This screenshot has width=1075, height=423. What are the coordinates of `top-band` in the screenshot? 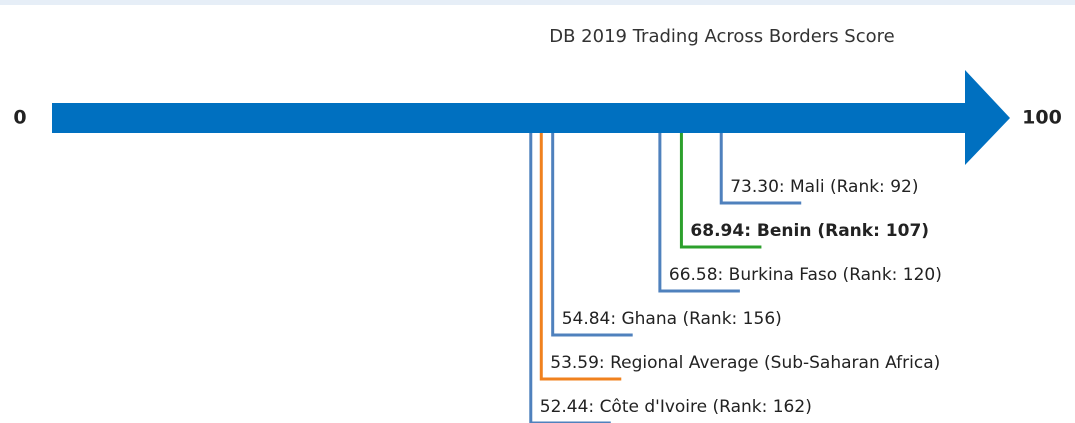 It's located at (537, 2).